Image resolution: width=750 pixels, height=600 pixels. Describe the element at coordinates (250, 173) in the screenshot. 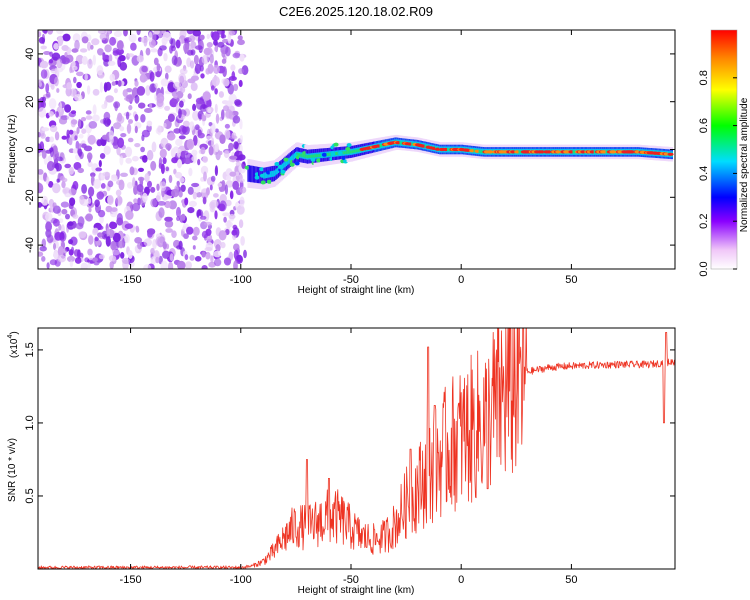

I see `signal-core` at that location.